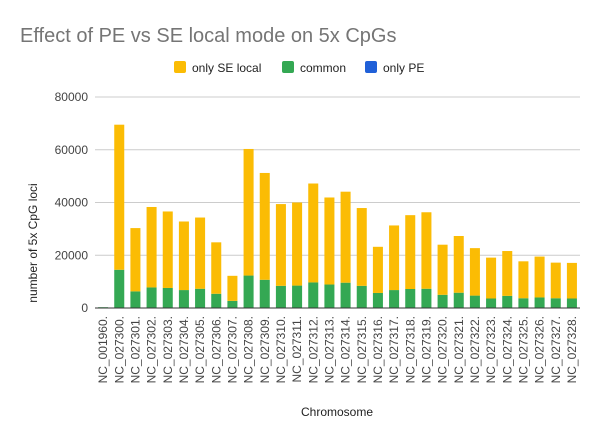 The width and height of the screenshot is (600, 443). I want to click on y-tick-label: 60000, so click(72, 150).